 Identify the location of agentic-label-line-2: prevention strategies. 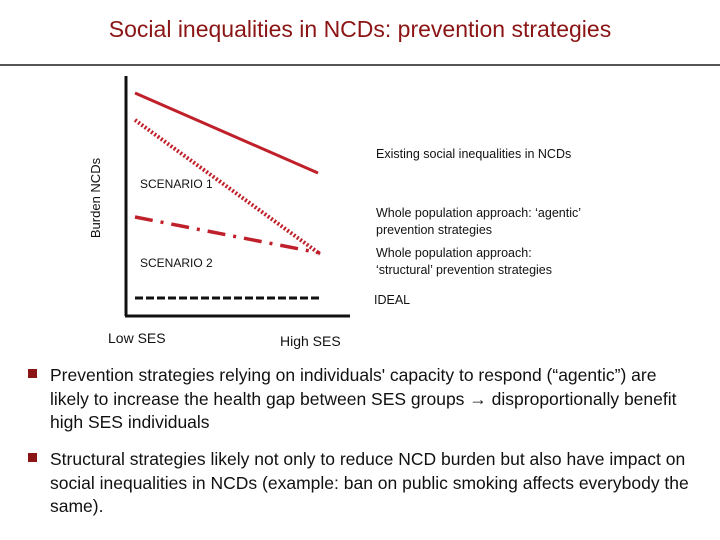
(434, 230).